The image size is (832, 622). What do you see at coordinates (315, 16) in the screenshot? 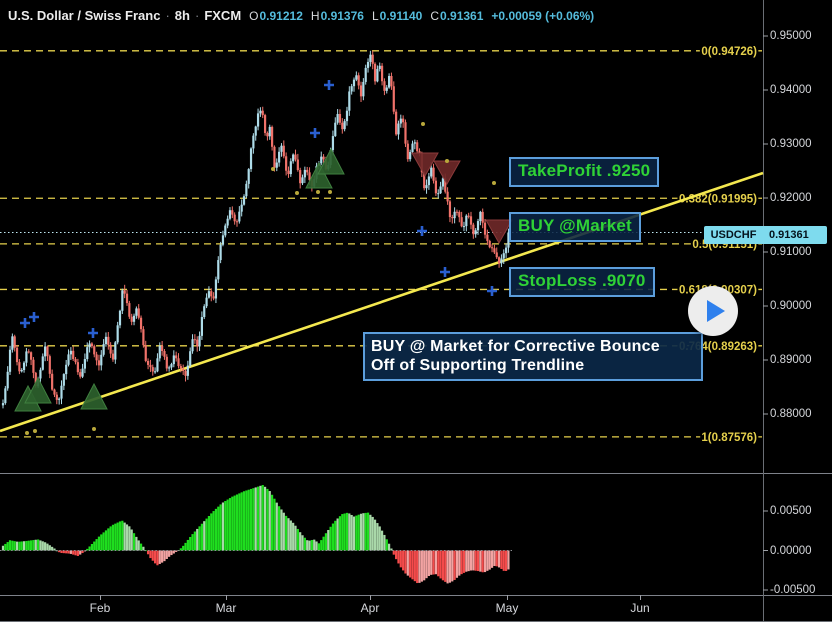
I see `high-label: H` at bounding box center [315, 16].